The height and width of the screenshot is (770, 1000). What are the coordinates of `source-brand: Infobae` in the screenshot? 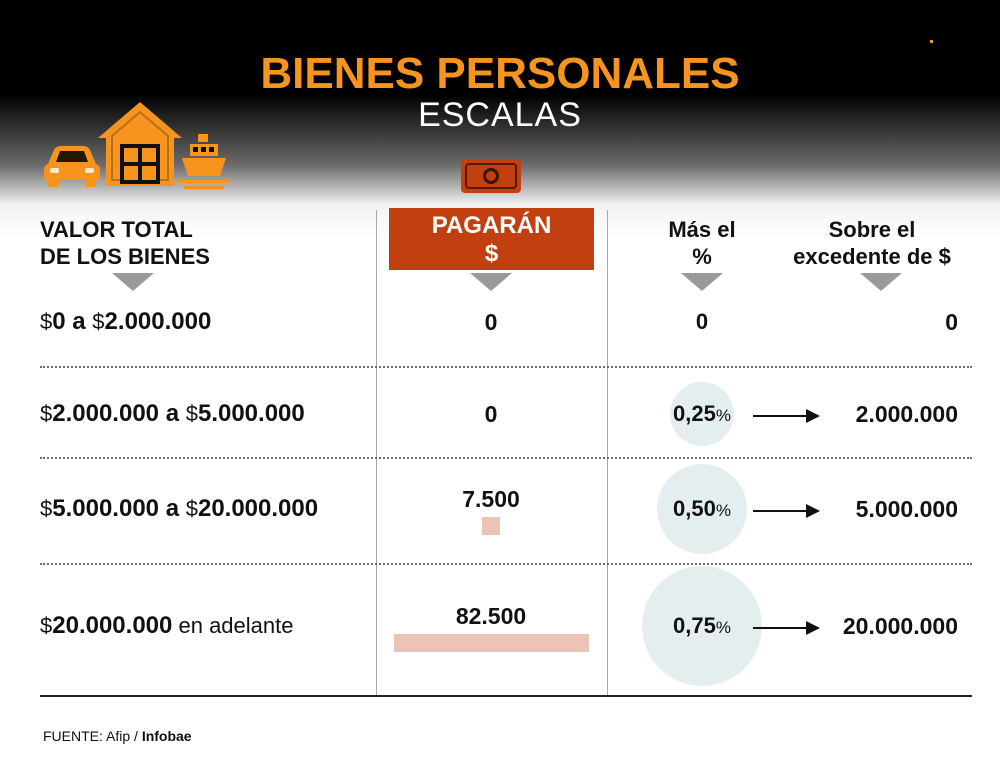 It's located at (166, 736).